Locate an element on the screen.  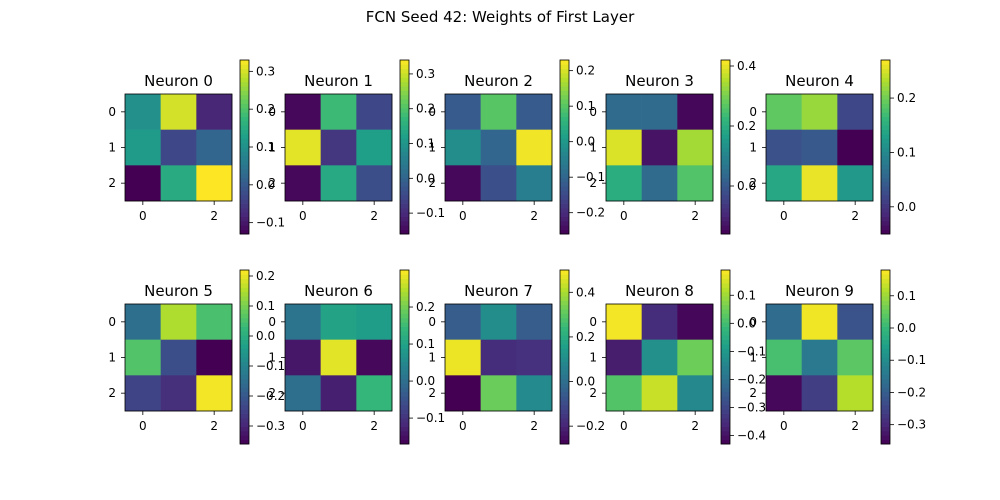
panel-title: Neuron 4 is located at coordinates (819, 81).